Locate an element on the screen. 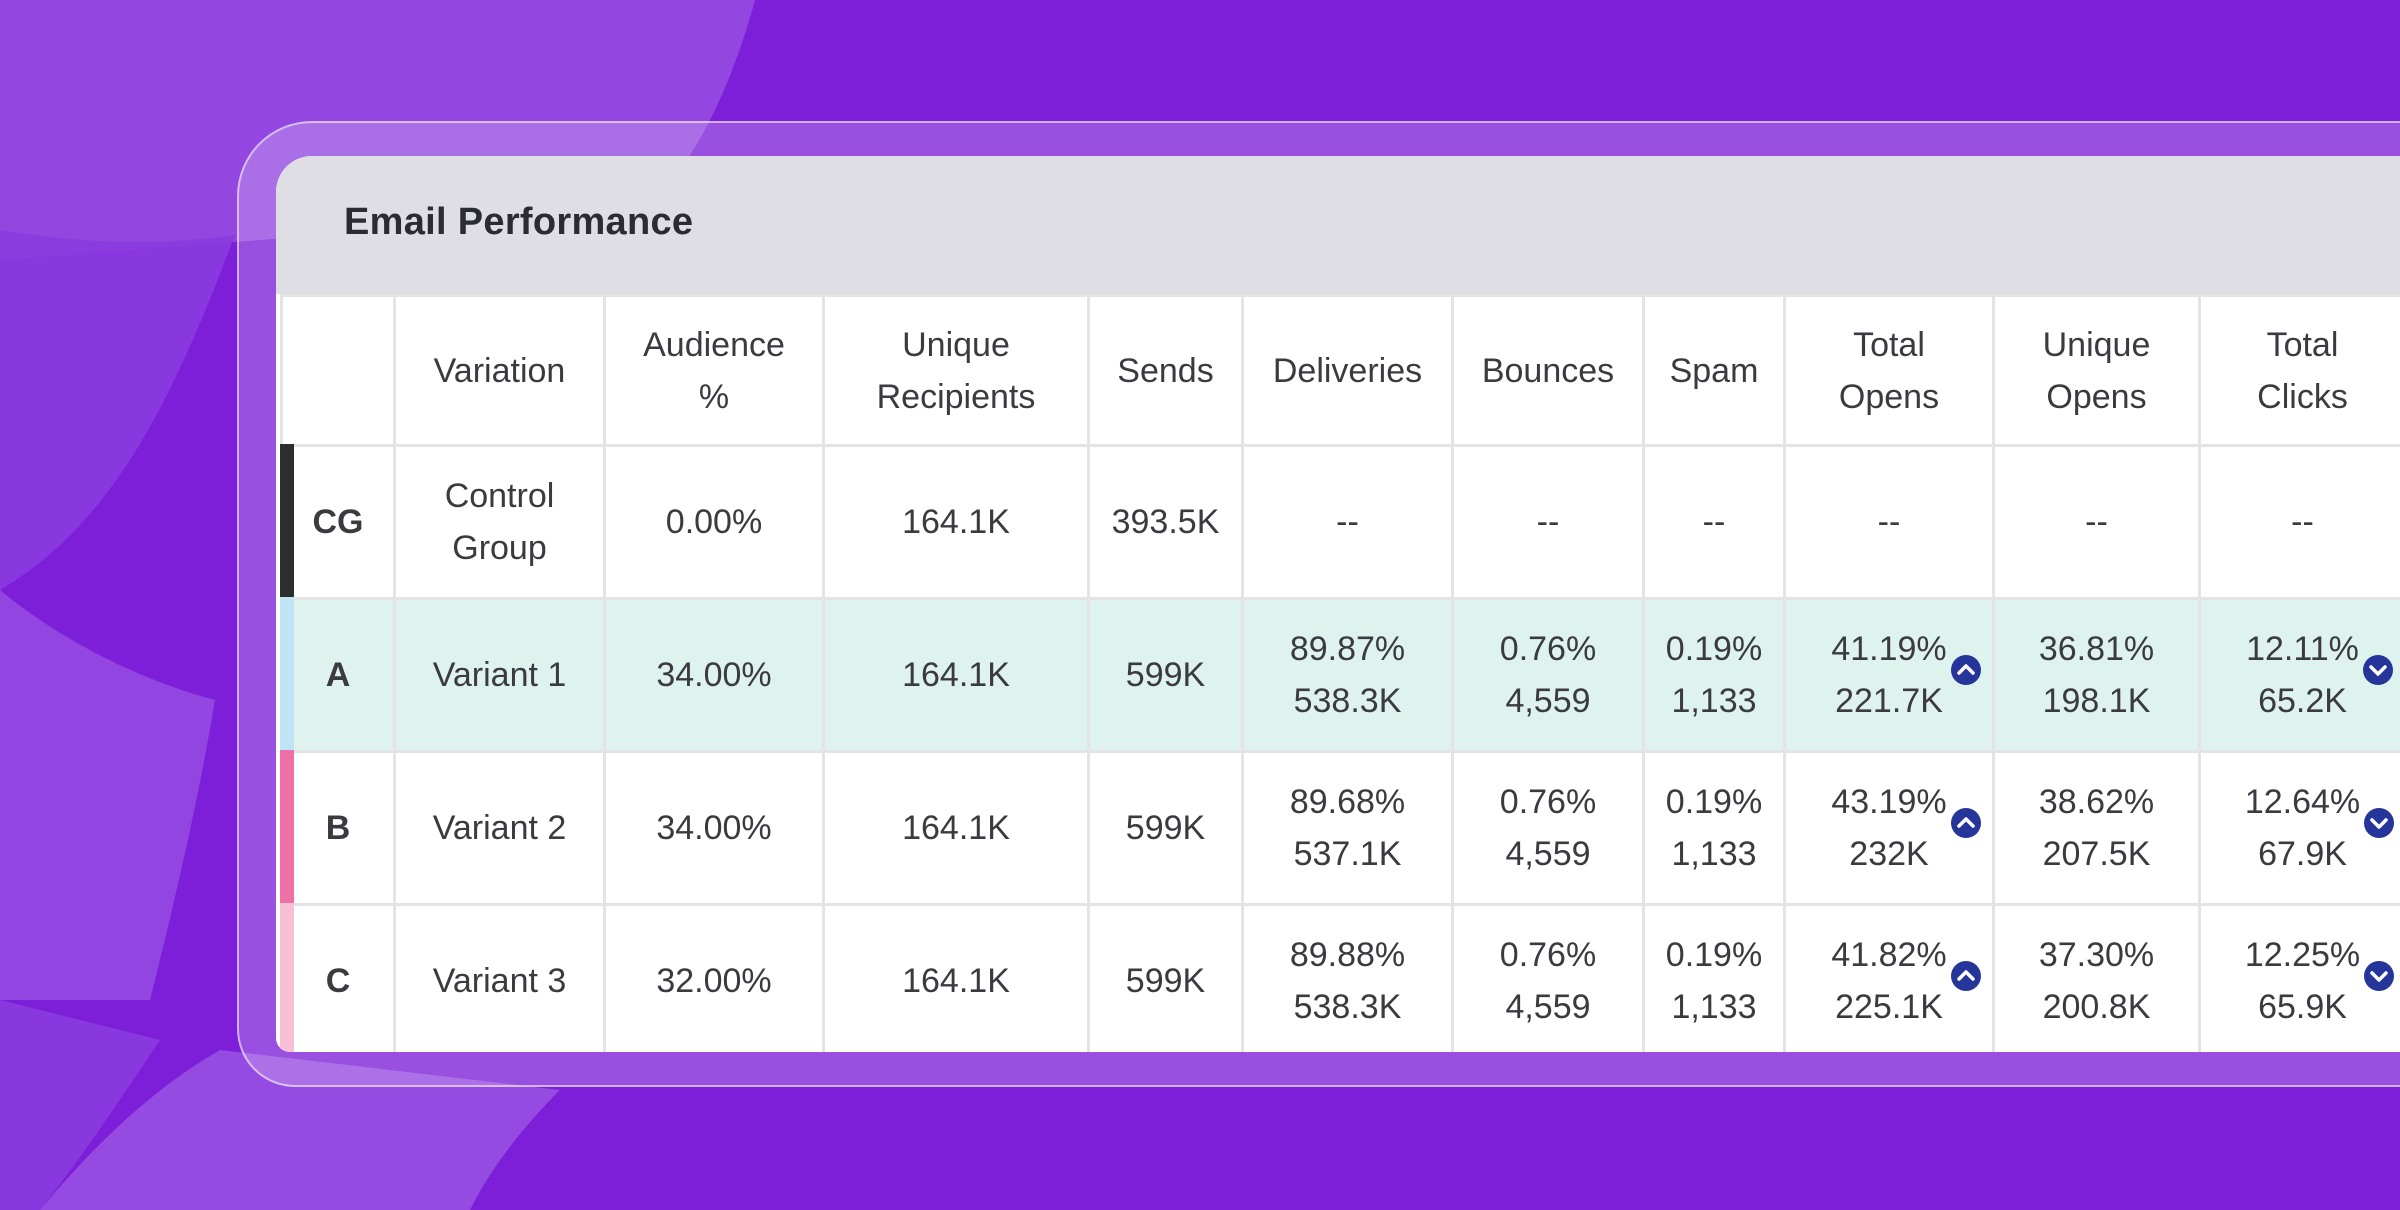 This screenshot has width=2400, height=1210. unique-opens-cell: 36.81% 198.1K is located at coordinates (2096, 675).